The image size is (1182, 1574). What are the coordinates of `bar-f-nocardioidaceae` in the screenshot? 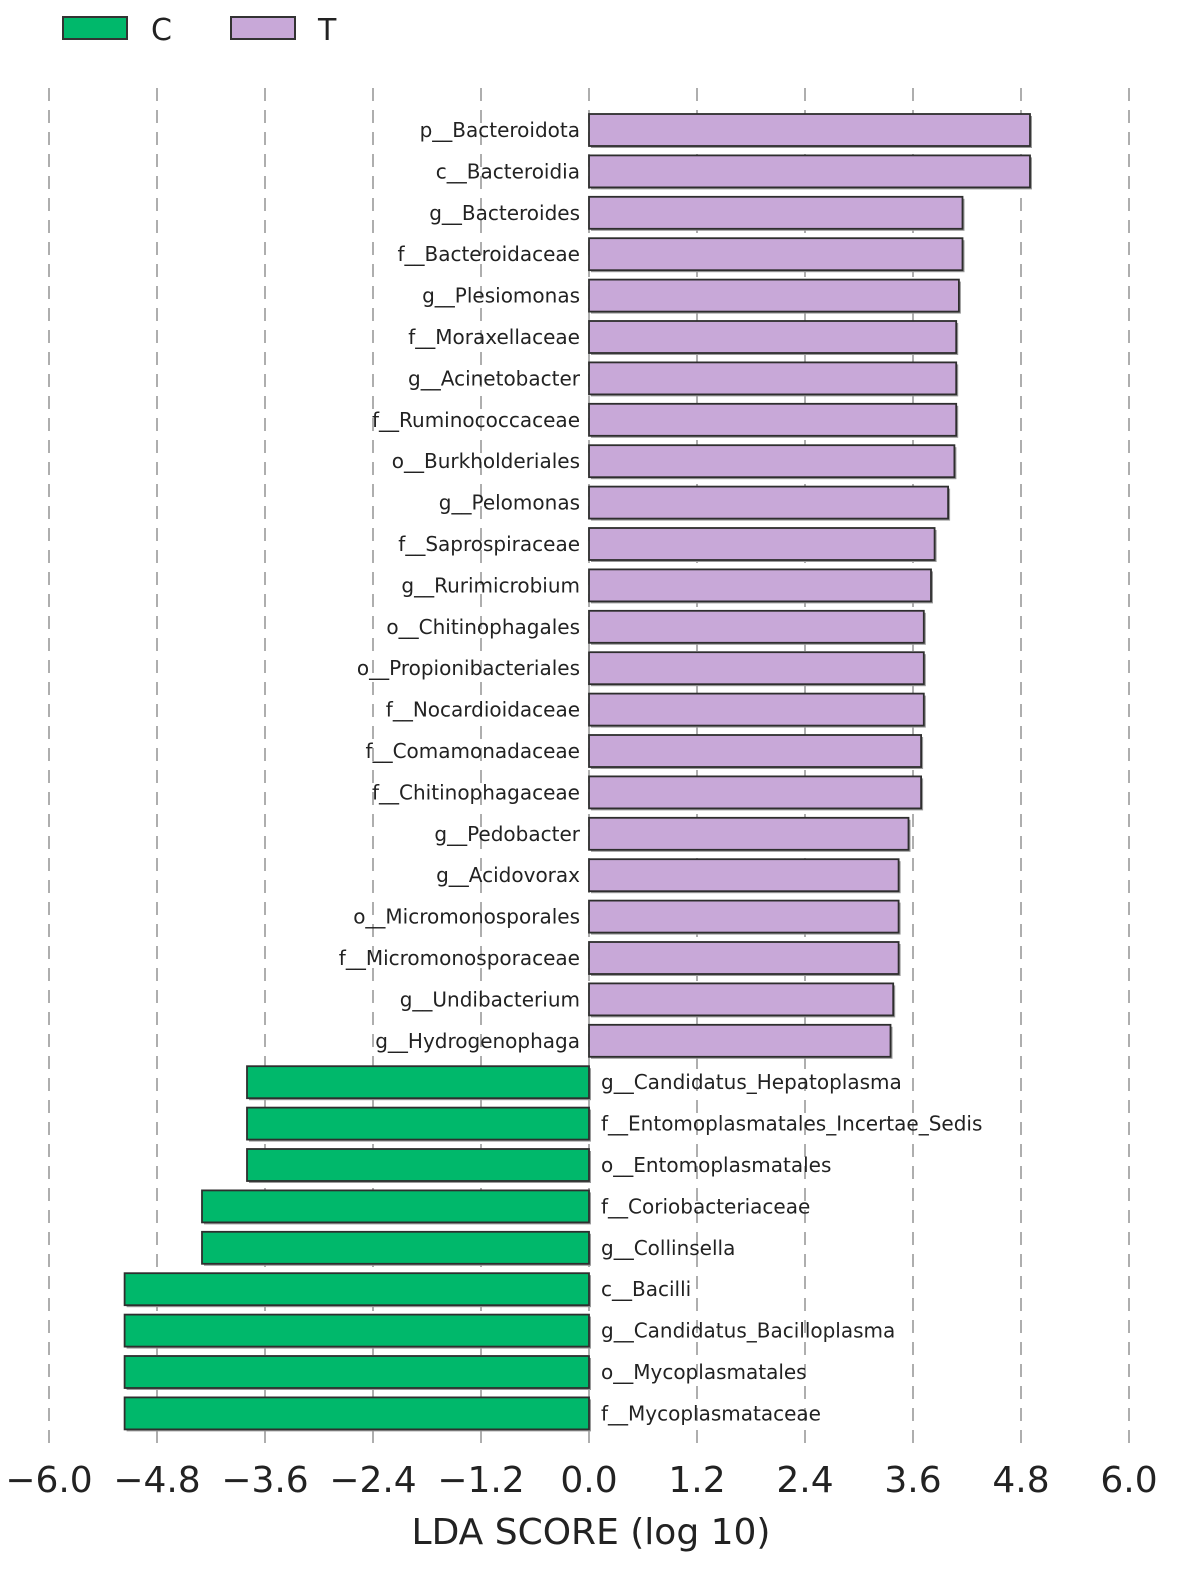 It's located at (756, 709).